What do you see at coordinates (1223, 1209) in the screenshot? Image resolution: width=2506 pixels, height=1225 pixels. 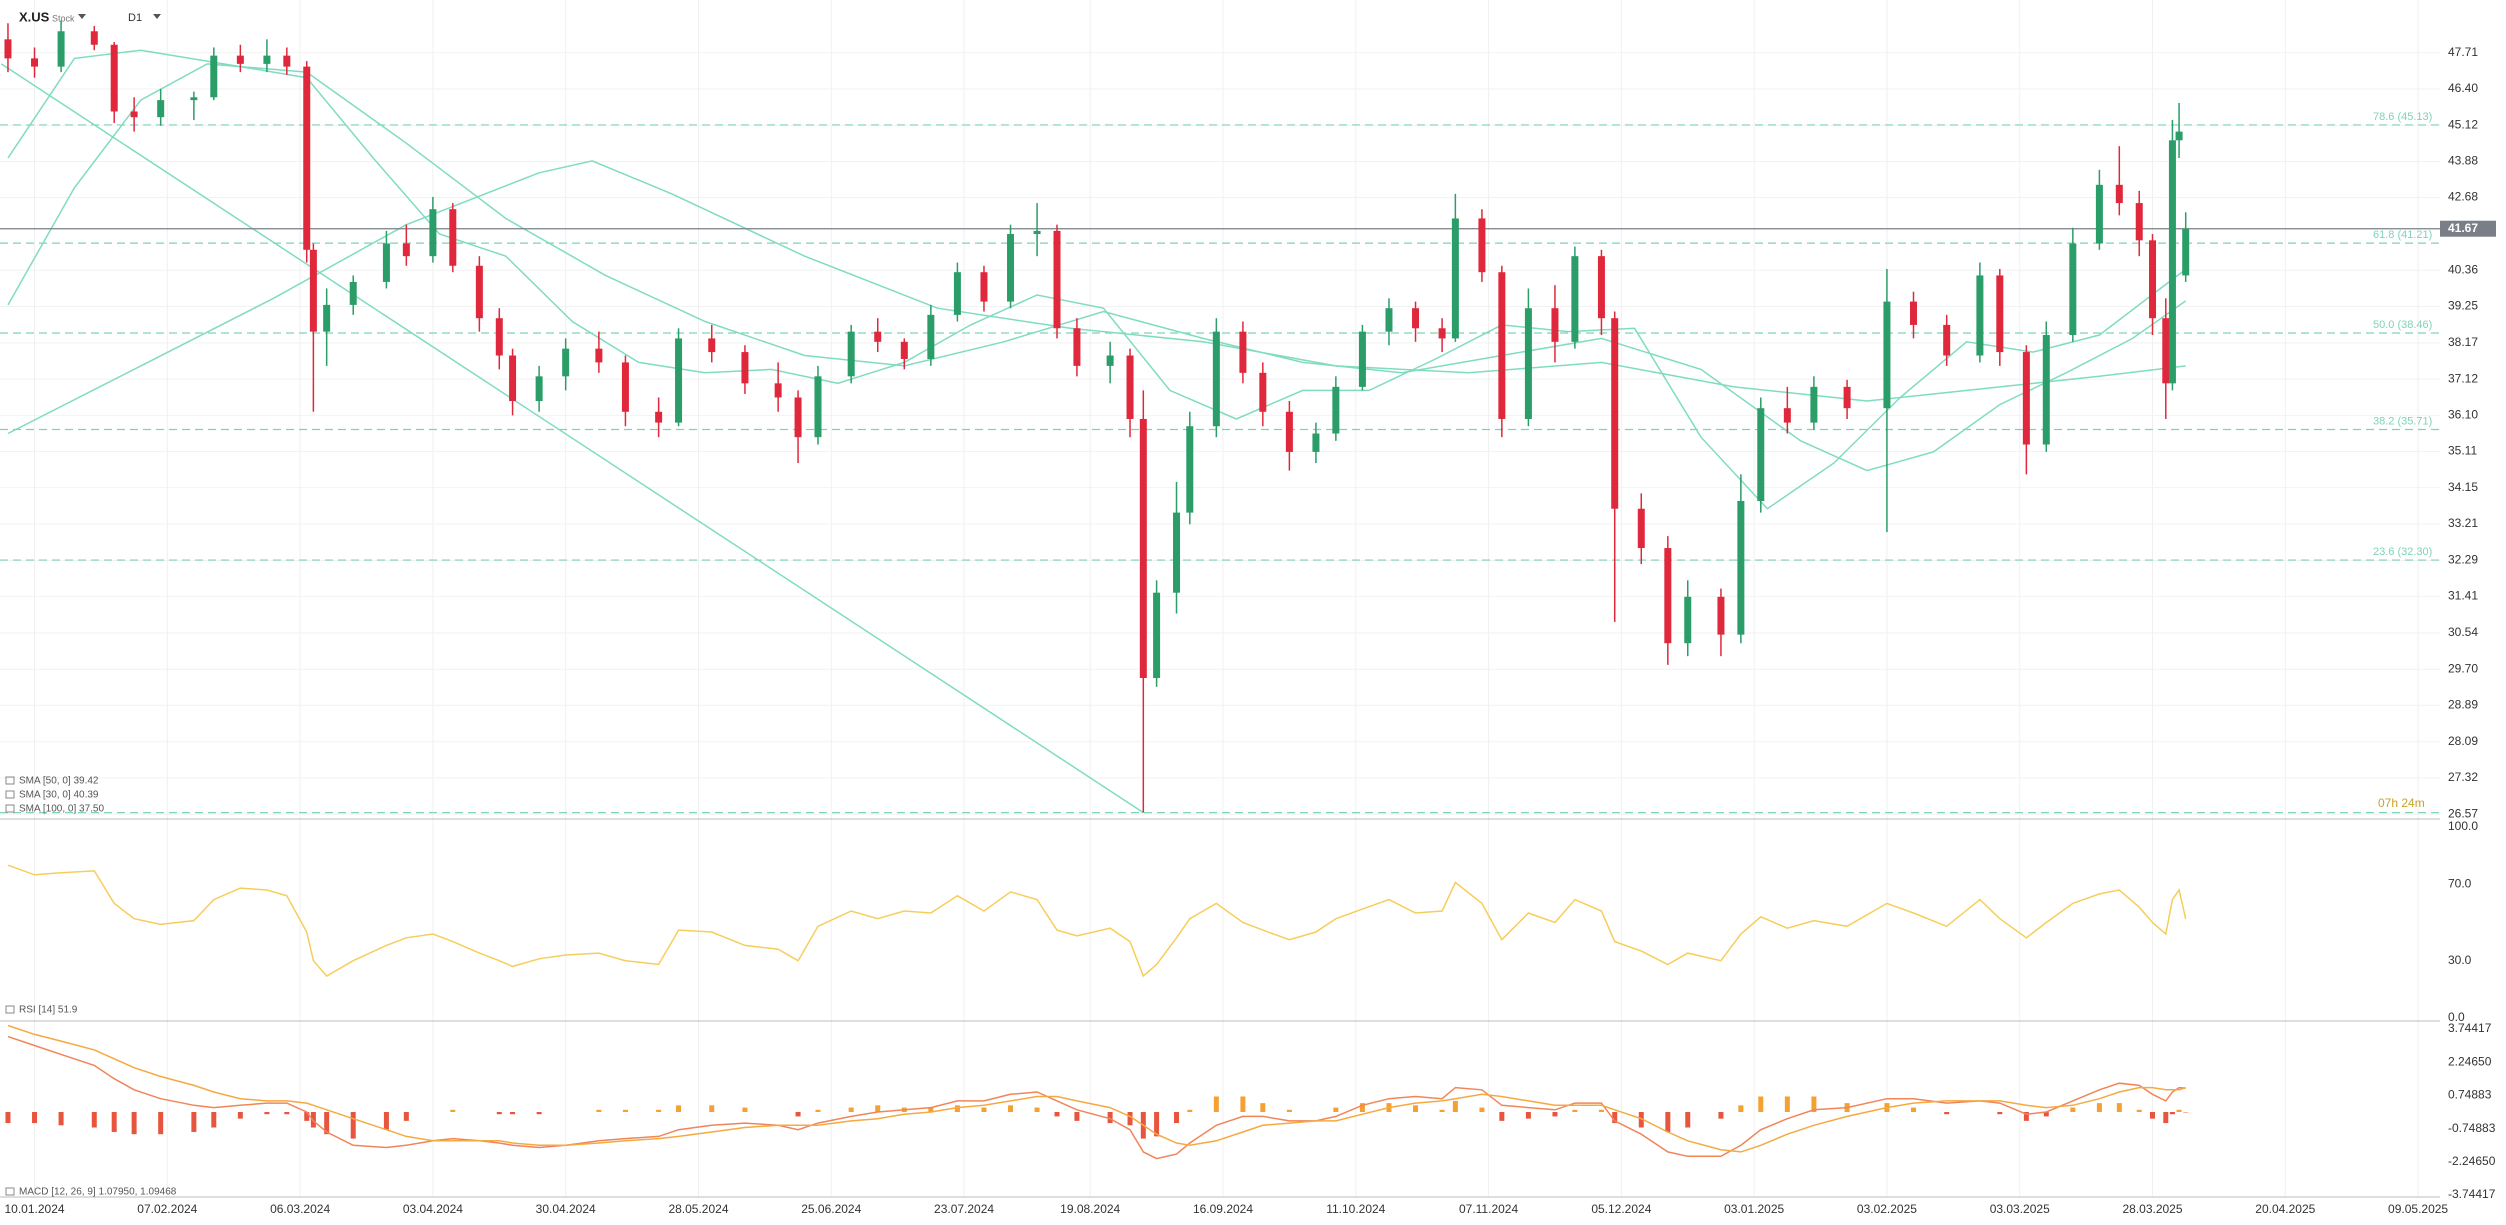 I see `x-tick-label: 16.09.2024` at bounding box center [1223, 1209].